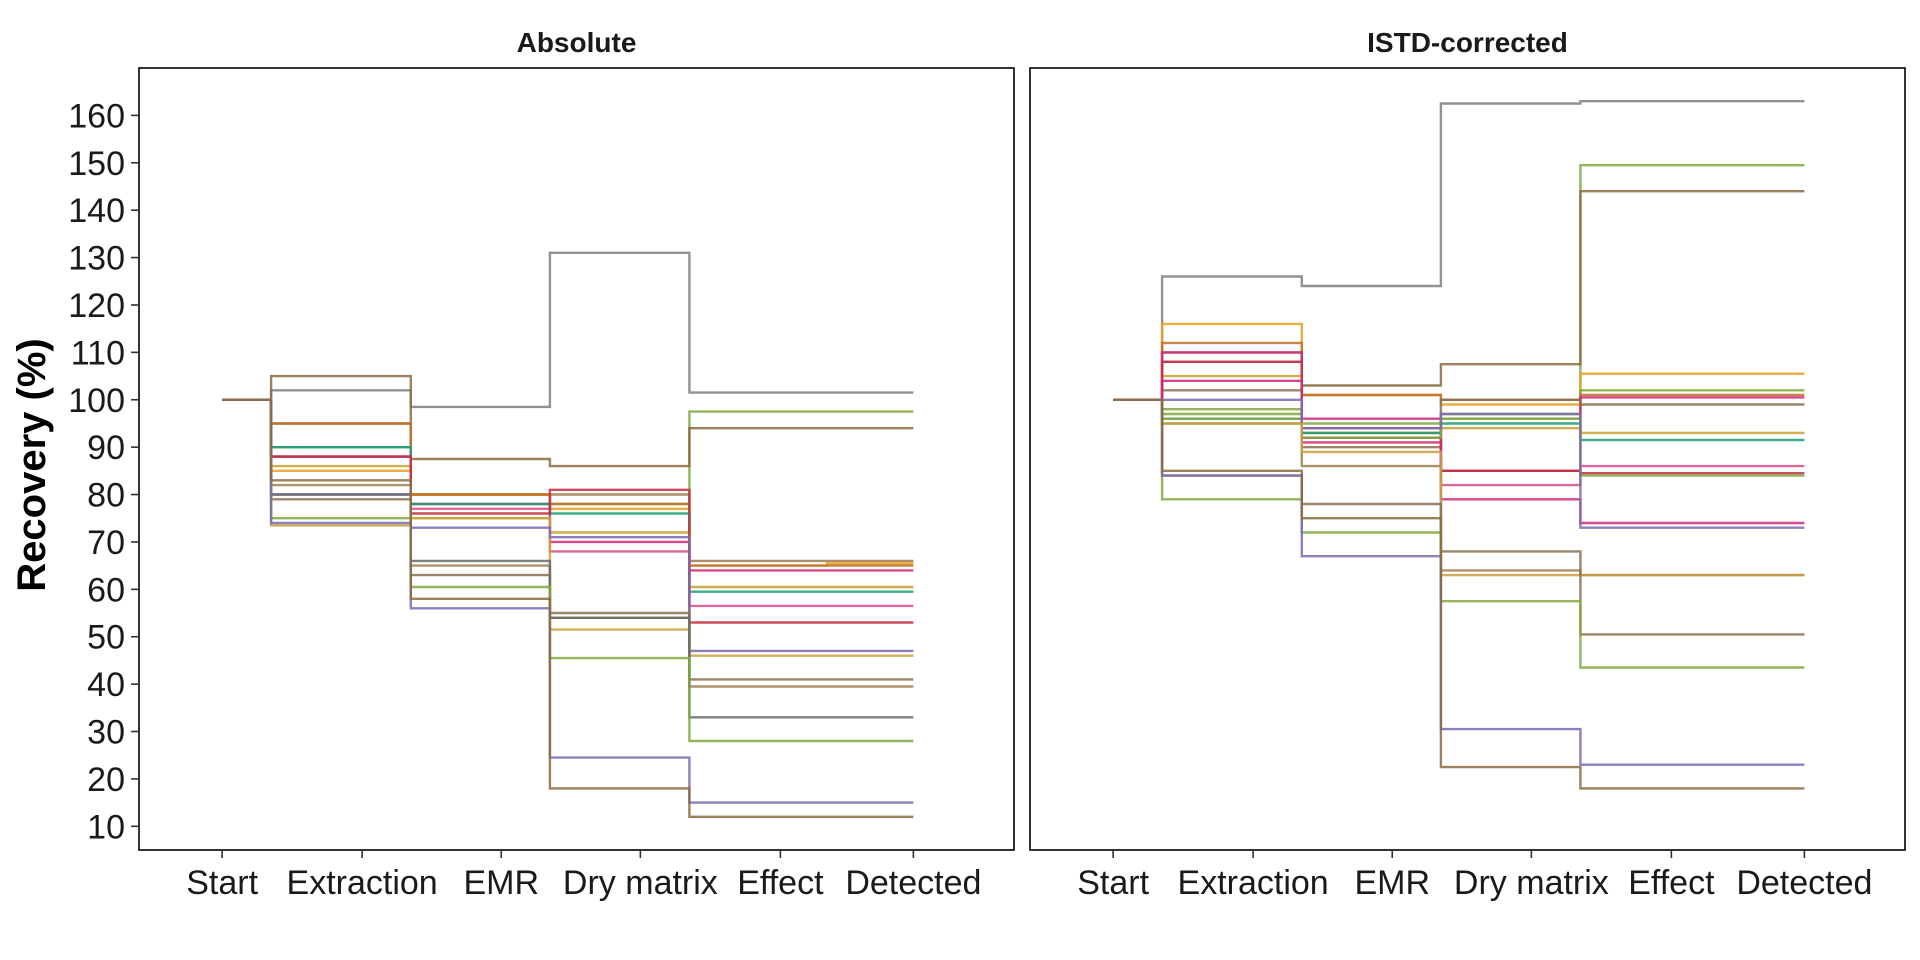 The height and width of the screenshot is (960, 1920). I want to click on panel-title: ISTD-corrected, so click(1467, 42).